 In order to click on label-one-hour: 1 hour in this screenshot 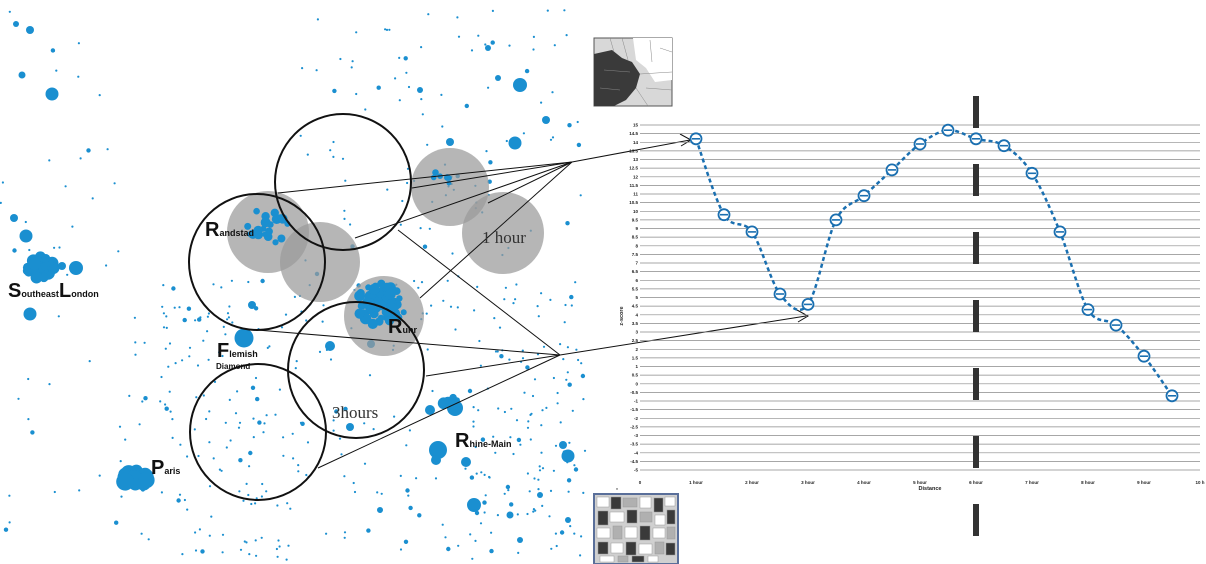, I will do `click(504, 237)`.